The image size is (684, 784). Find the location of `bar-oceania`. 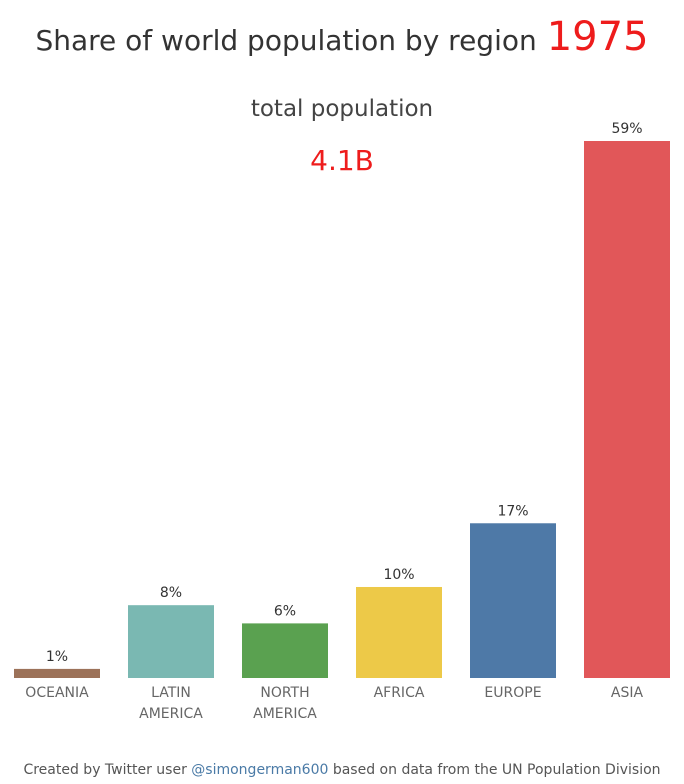

bar-oceania is located at coordinates (57, 673).